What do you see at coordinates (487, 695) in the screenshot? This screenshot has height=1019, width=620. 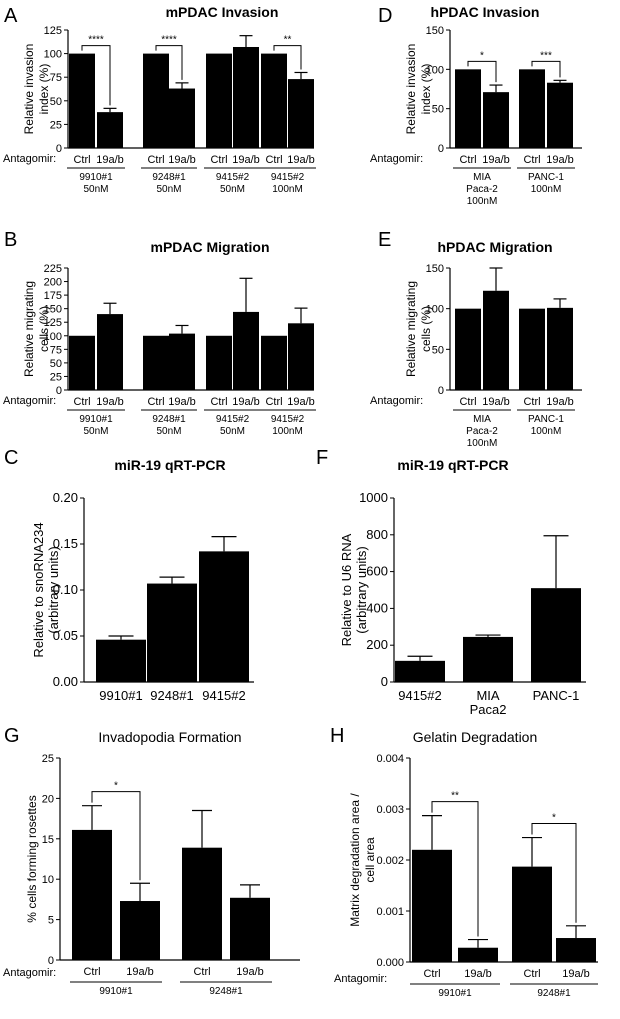 I see `x-category-label-line: MIA` at bounding box center [487, 695].